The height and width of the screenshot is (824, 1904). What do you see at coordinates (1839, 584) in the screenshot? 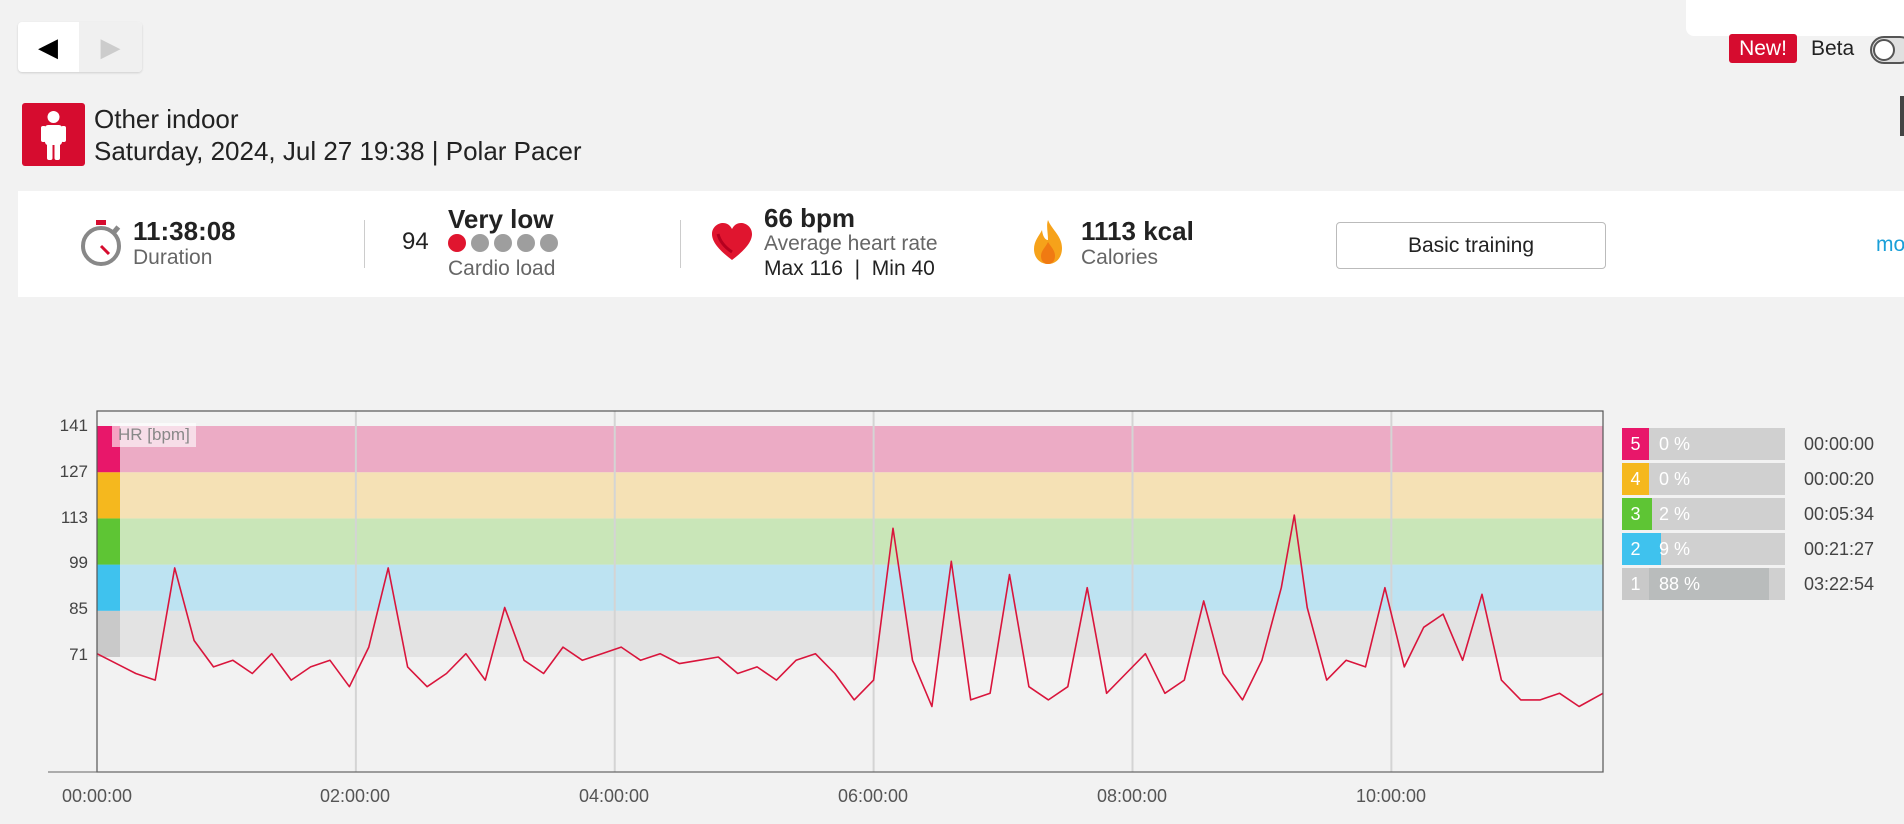
I see `zone-time: 03:22:54` at bounding box center [1839, 584].